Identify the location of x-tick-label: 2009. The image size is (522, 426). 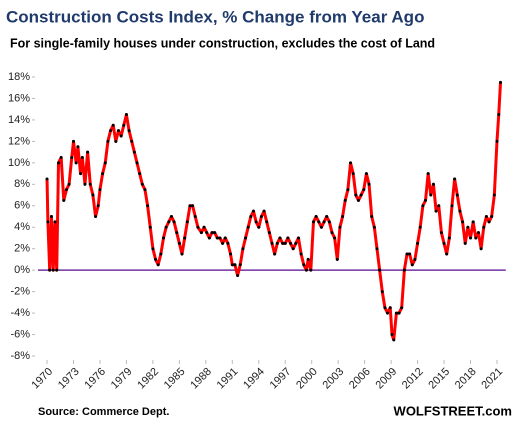
(386, 379).